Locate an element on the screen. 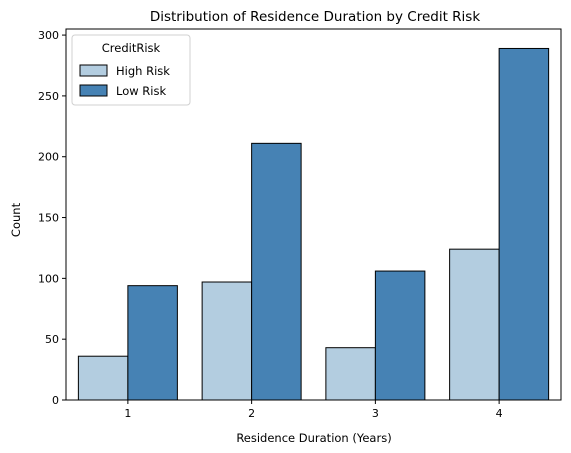 This screenshot has height=453, width=571. legend: CreditRisk High Risk Low Risk is located at coordinates (131, 70).